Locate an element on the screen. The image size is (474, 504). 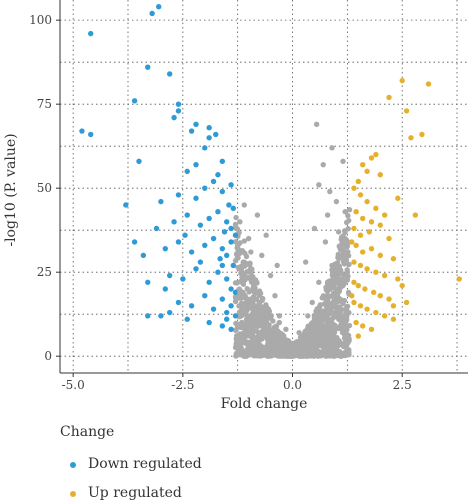
y-tick-label: 75 is located at coordinates (44, 104).